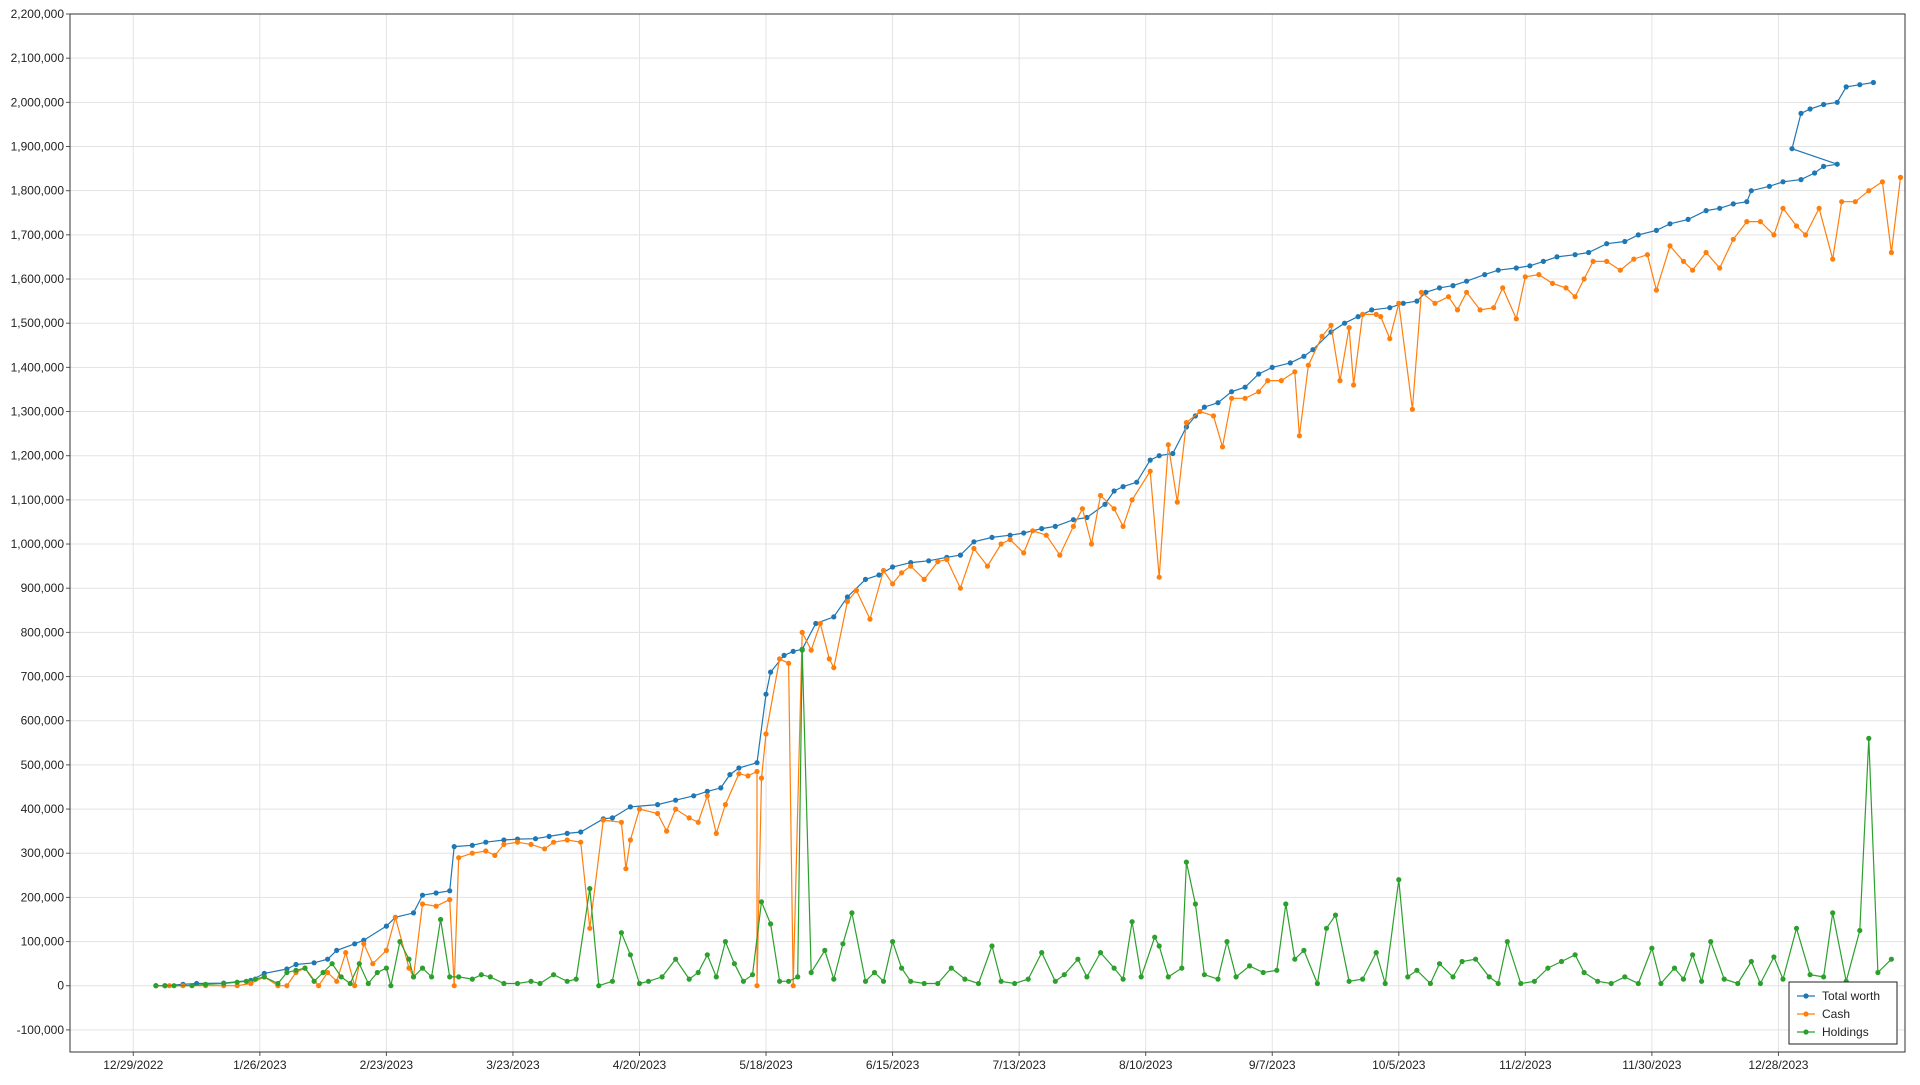 This screenshot has height=1085, width=1920. What do you see at coordinates (1845, 1032) in the screenshot?
I see `legend-label-holdings: Holdings` at bounding box center [1845, 1032].